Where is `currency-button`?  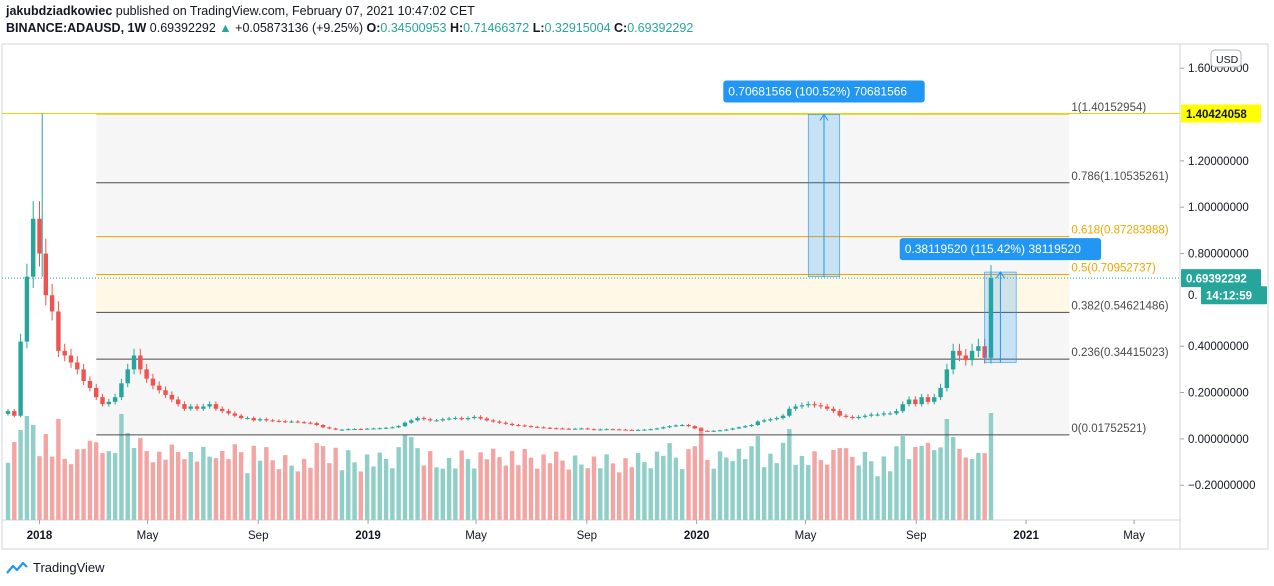 currency-button is located at coordinates (1226, 58).